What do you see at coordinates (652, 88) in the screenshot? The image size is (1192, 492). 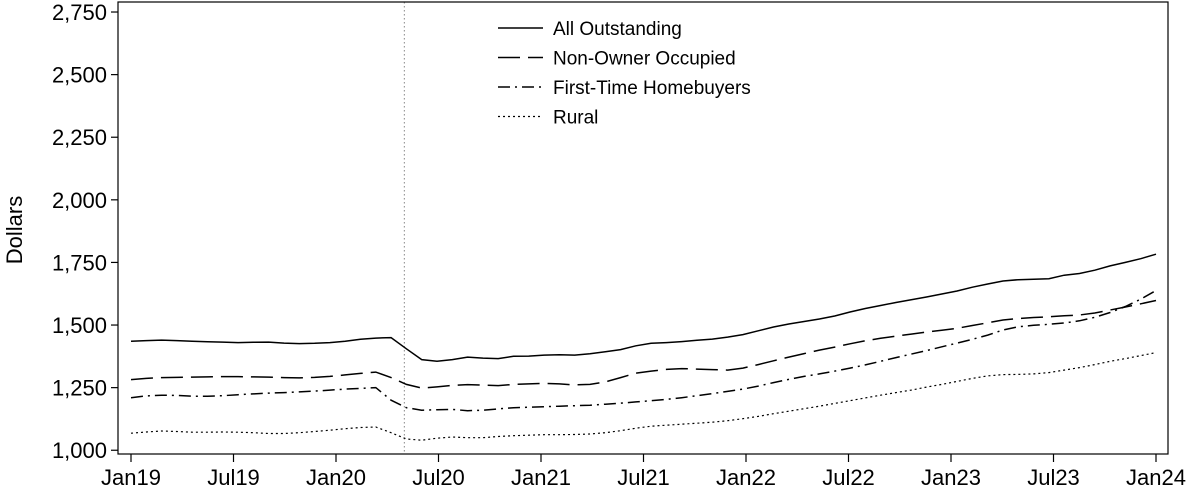 I see `legend-label: First-Time Homebuyers` at bounding box center [652, 88].